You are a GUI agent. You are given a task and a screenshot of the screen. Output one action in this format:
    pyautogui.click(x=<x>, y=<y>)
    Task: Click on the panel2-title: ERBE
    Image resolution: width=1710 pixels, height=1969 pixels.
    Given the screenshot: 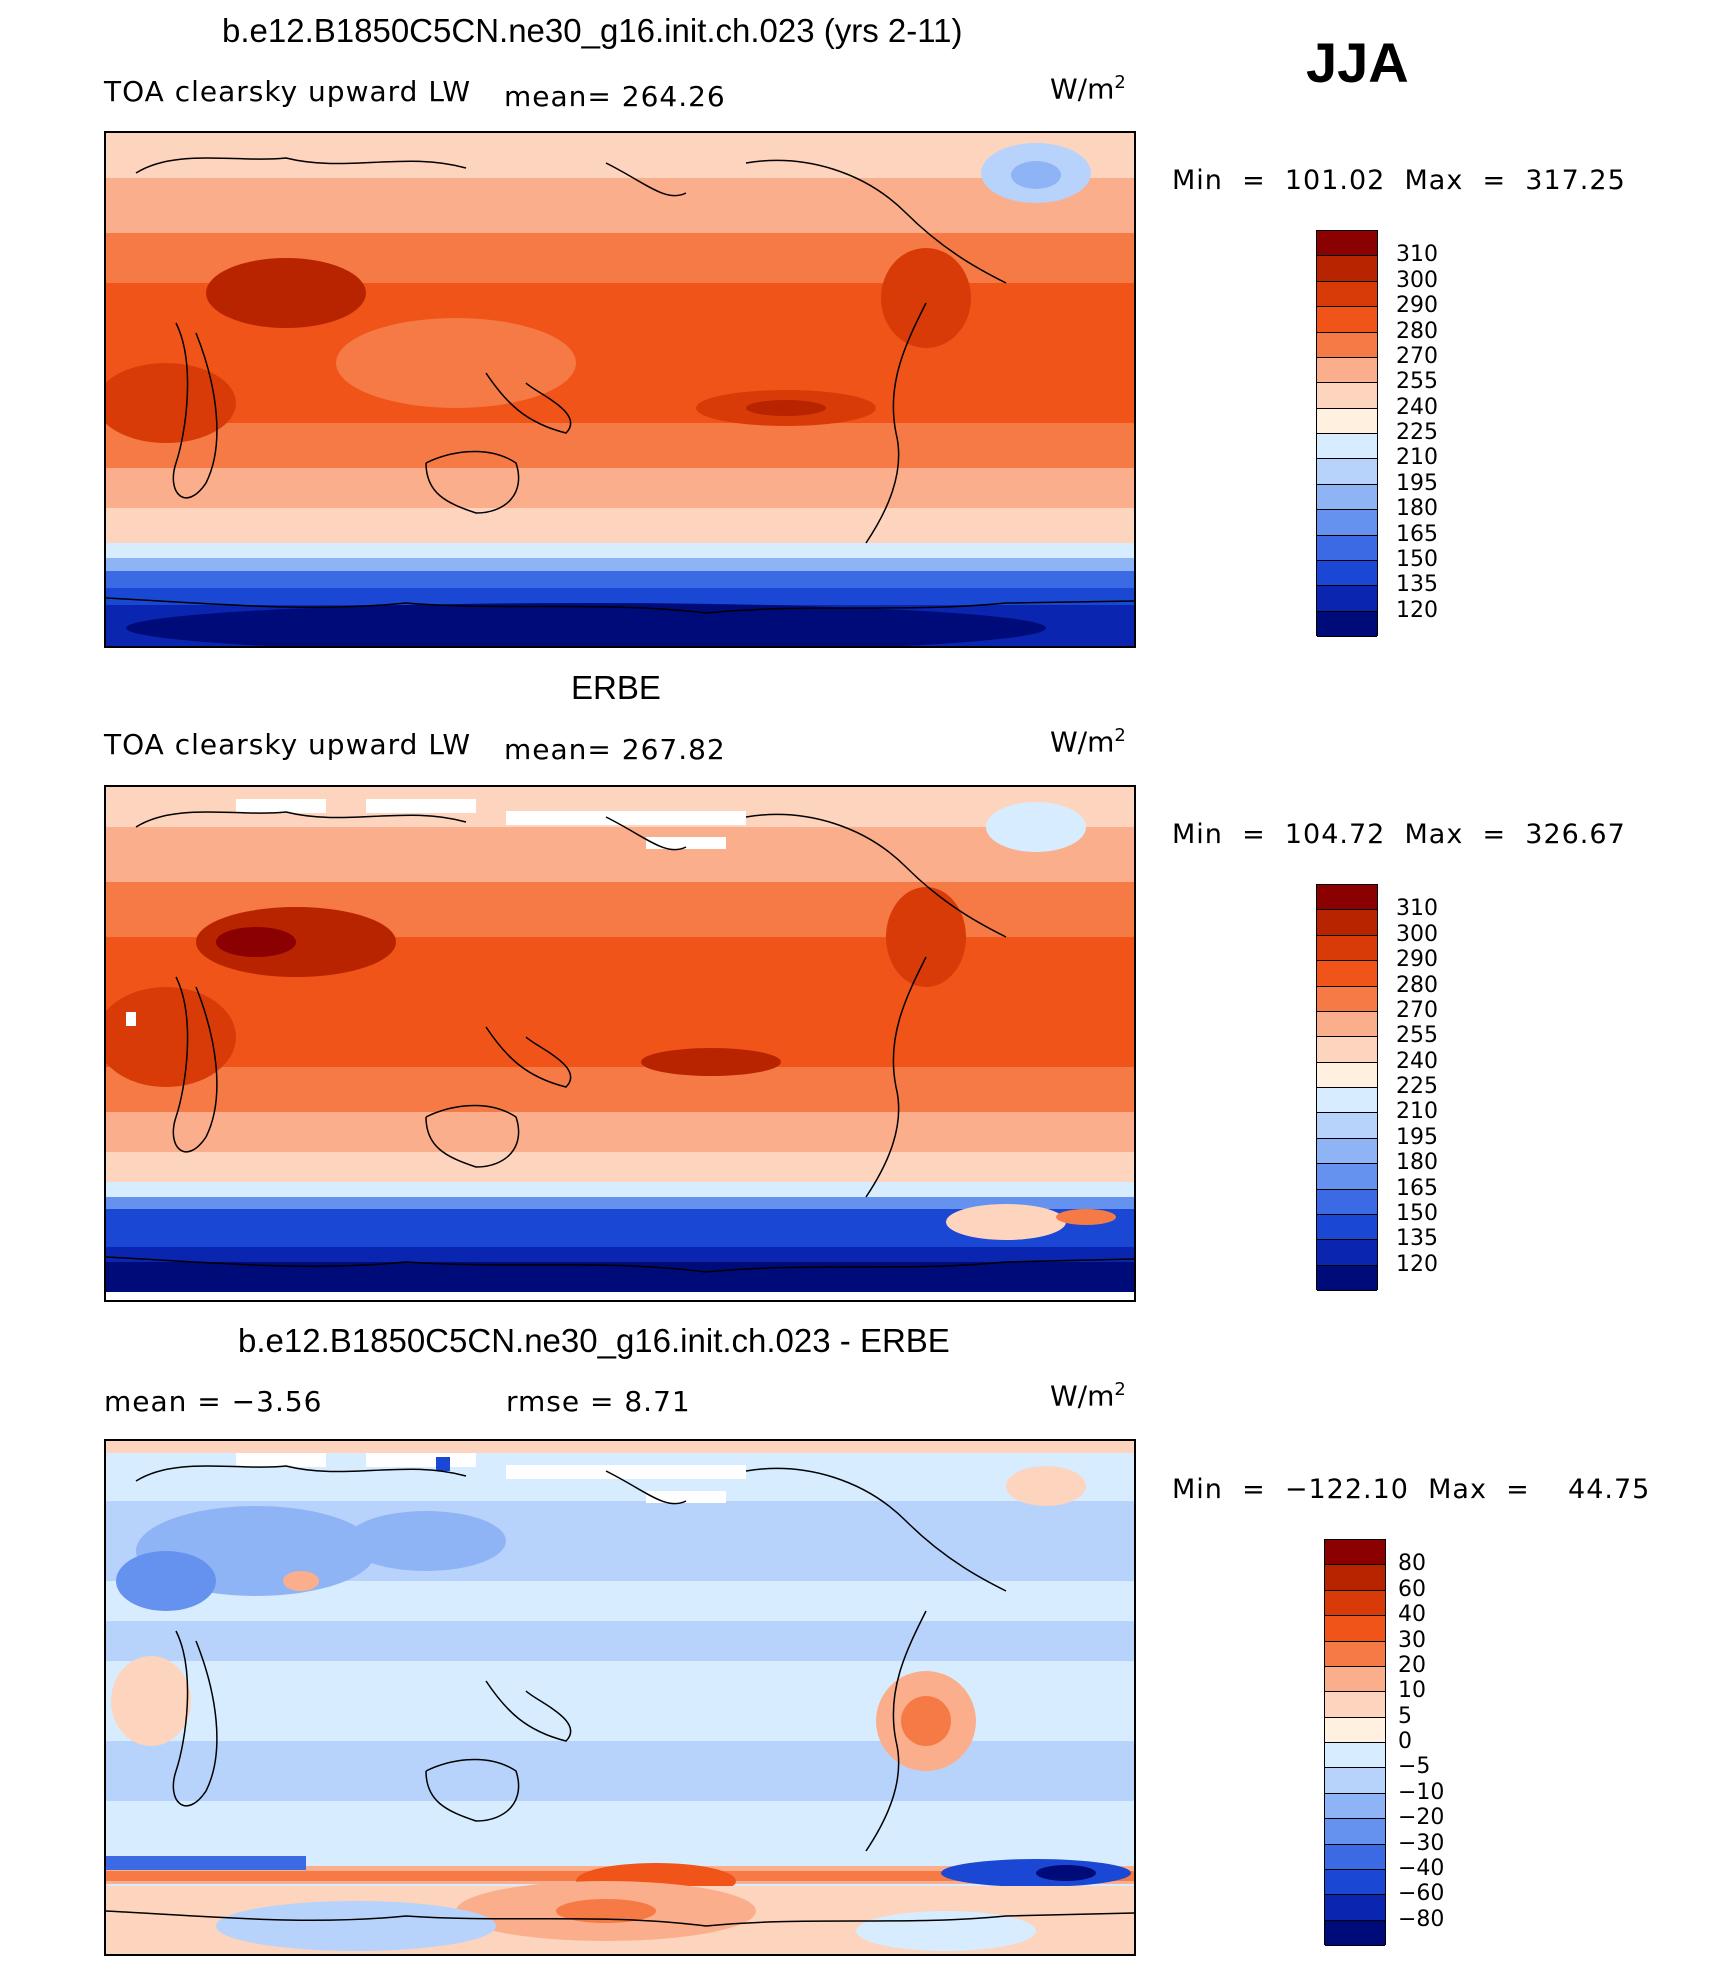 What is the action you would take?
    pyautogui.click(x=616, y=687)
    